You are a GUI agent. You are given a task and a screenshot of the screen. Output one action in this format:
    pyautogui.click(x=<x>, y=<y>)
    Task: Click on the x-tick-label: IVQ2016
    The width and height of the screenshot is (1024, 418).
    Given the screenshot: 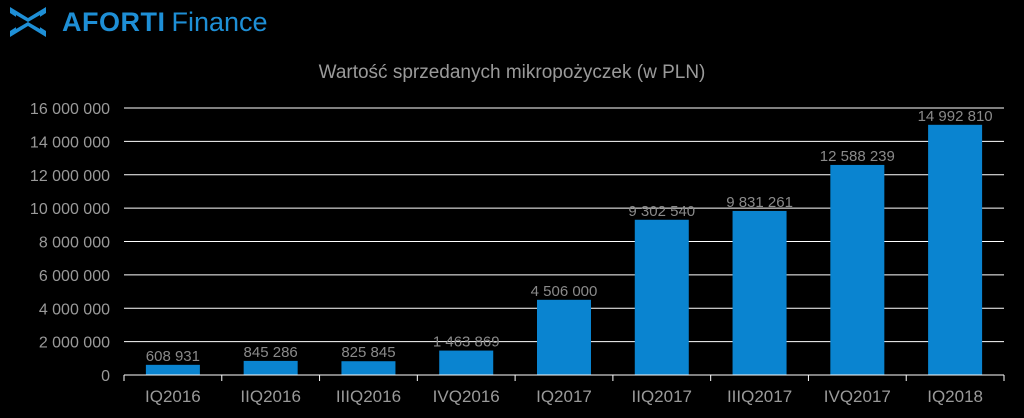 What is the action you would take?
    pyautogui.click(x=466, y=396)
    